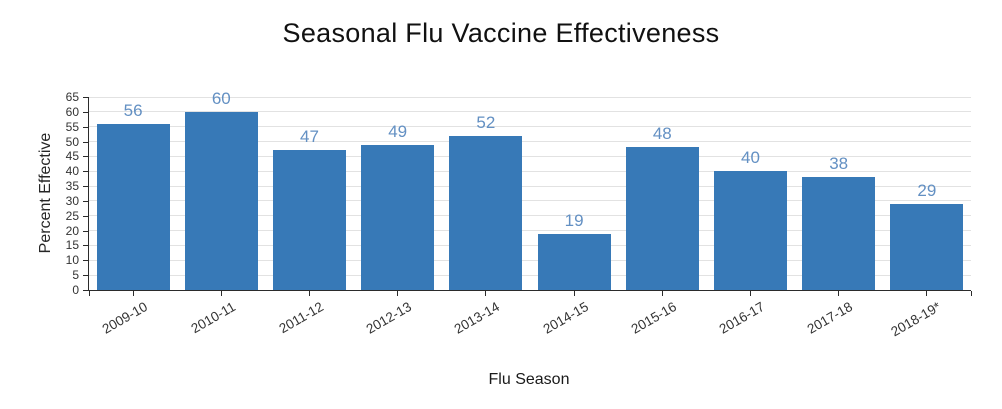  Describe the element at coordinates (72, 156) in the screenshot. I see `y-tick-label: 45` at that location.